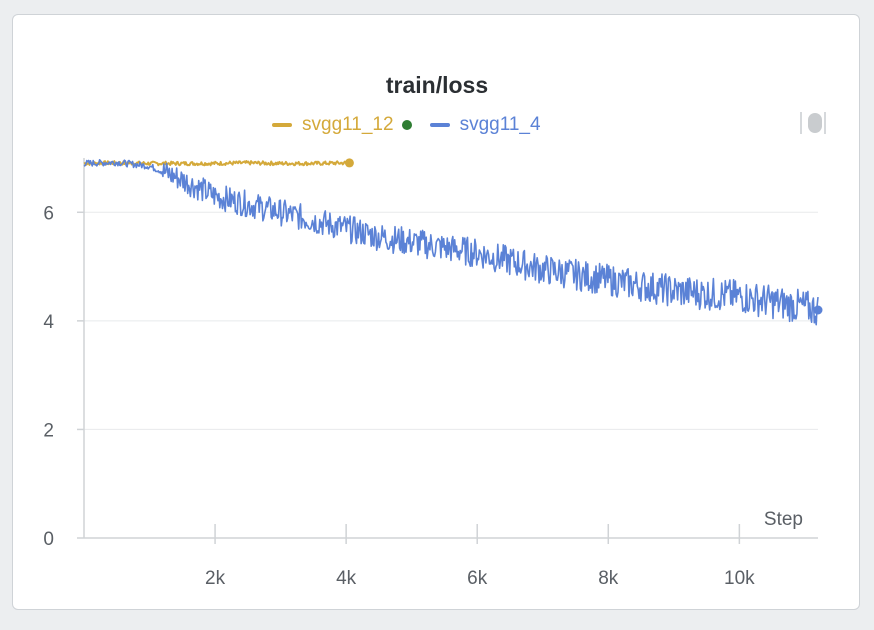  I want to click on active-run-dot-icon, so click(406, 125).